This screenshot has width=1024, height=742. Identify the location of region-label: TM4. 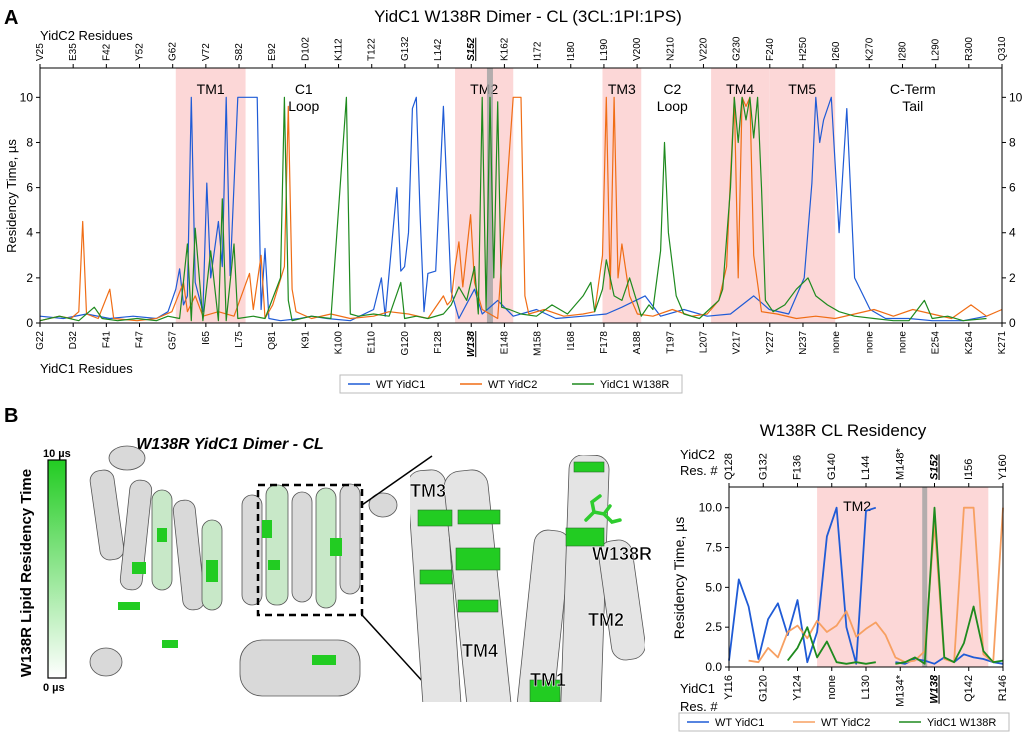
(740, 89).